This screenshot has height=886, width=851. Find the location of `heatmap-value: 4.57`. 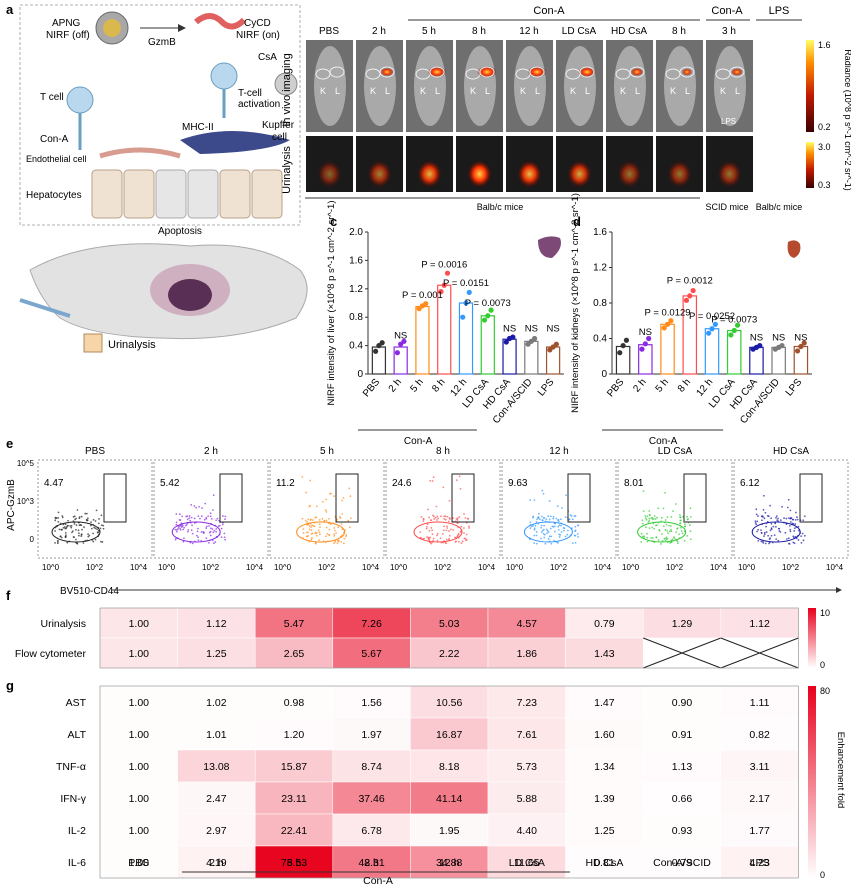

heatmap-value: 4.57 is located at coordinates (527, 624).